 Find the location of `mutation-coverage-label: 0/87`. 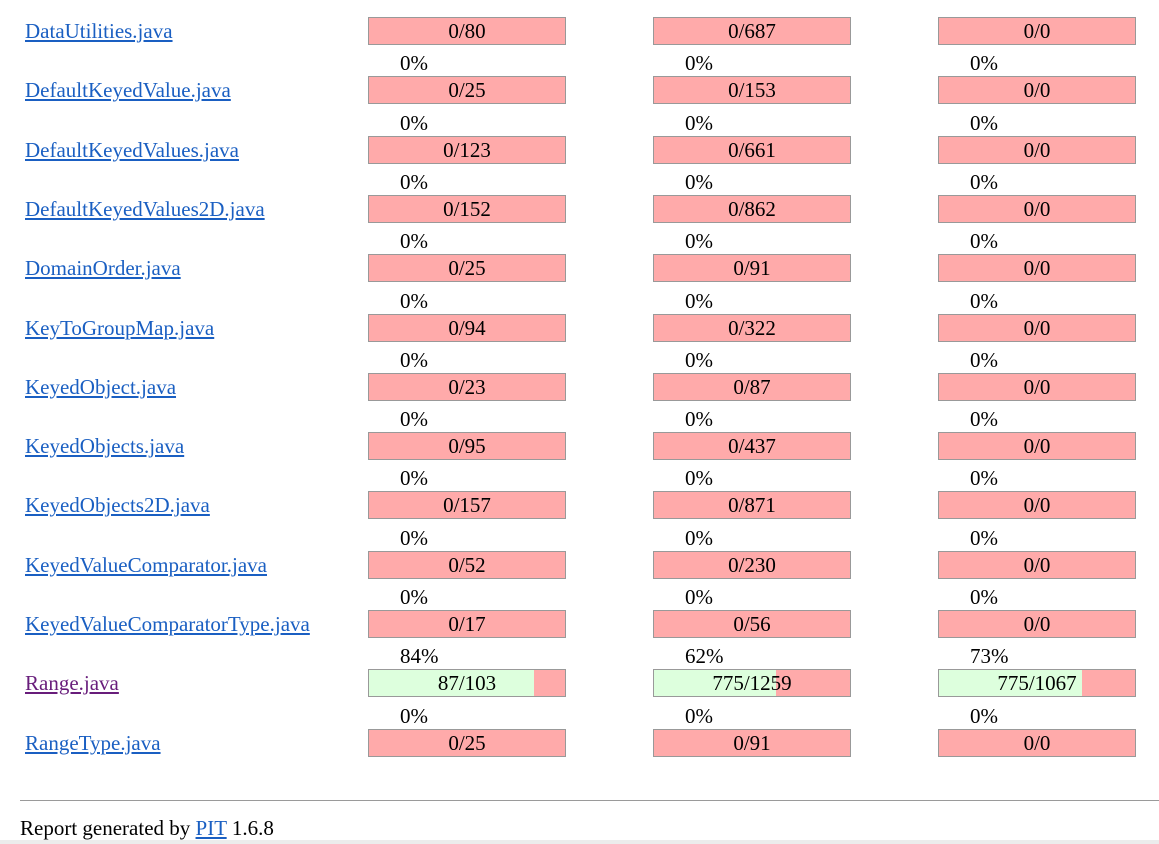

mutation-coverage-label: 0/87 is located at coordinates (752, 386).